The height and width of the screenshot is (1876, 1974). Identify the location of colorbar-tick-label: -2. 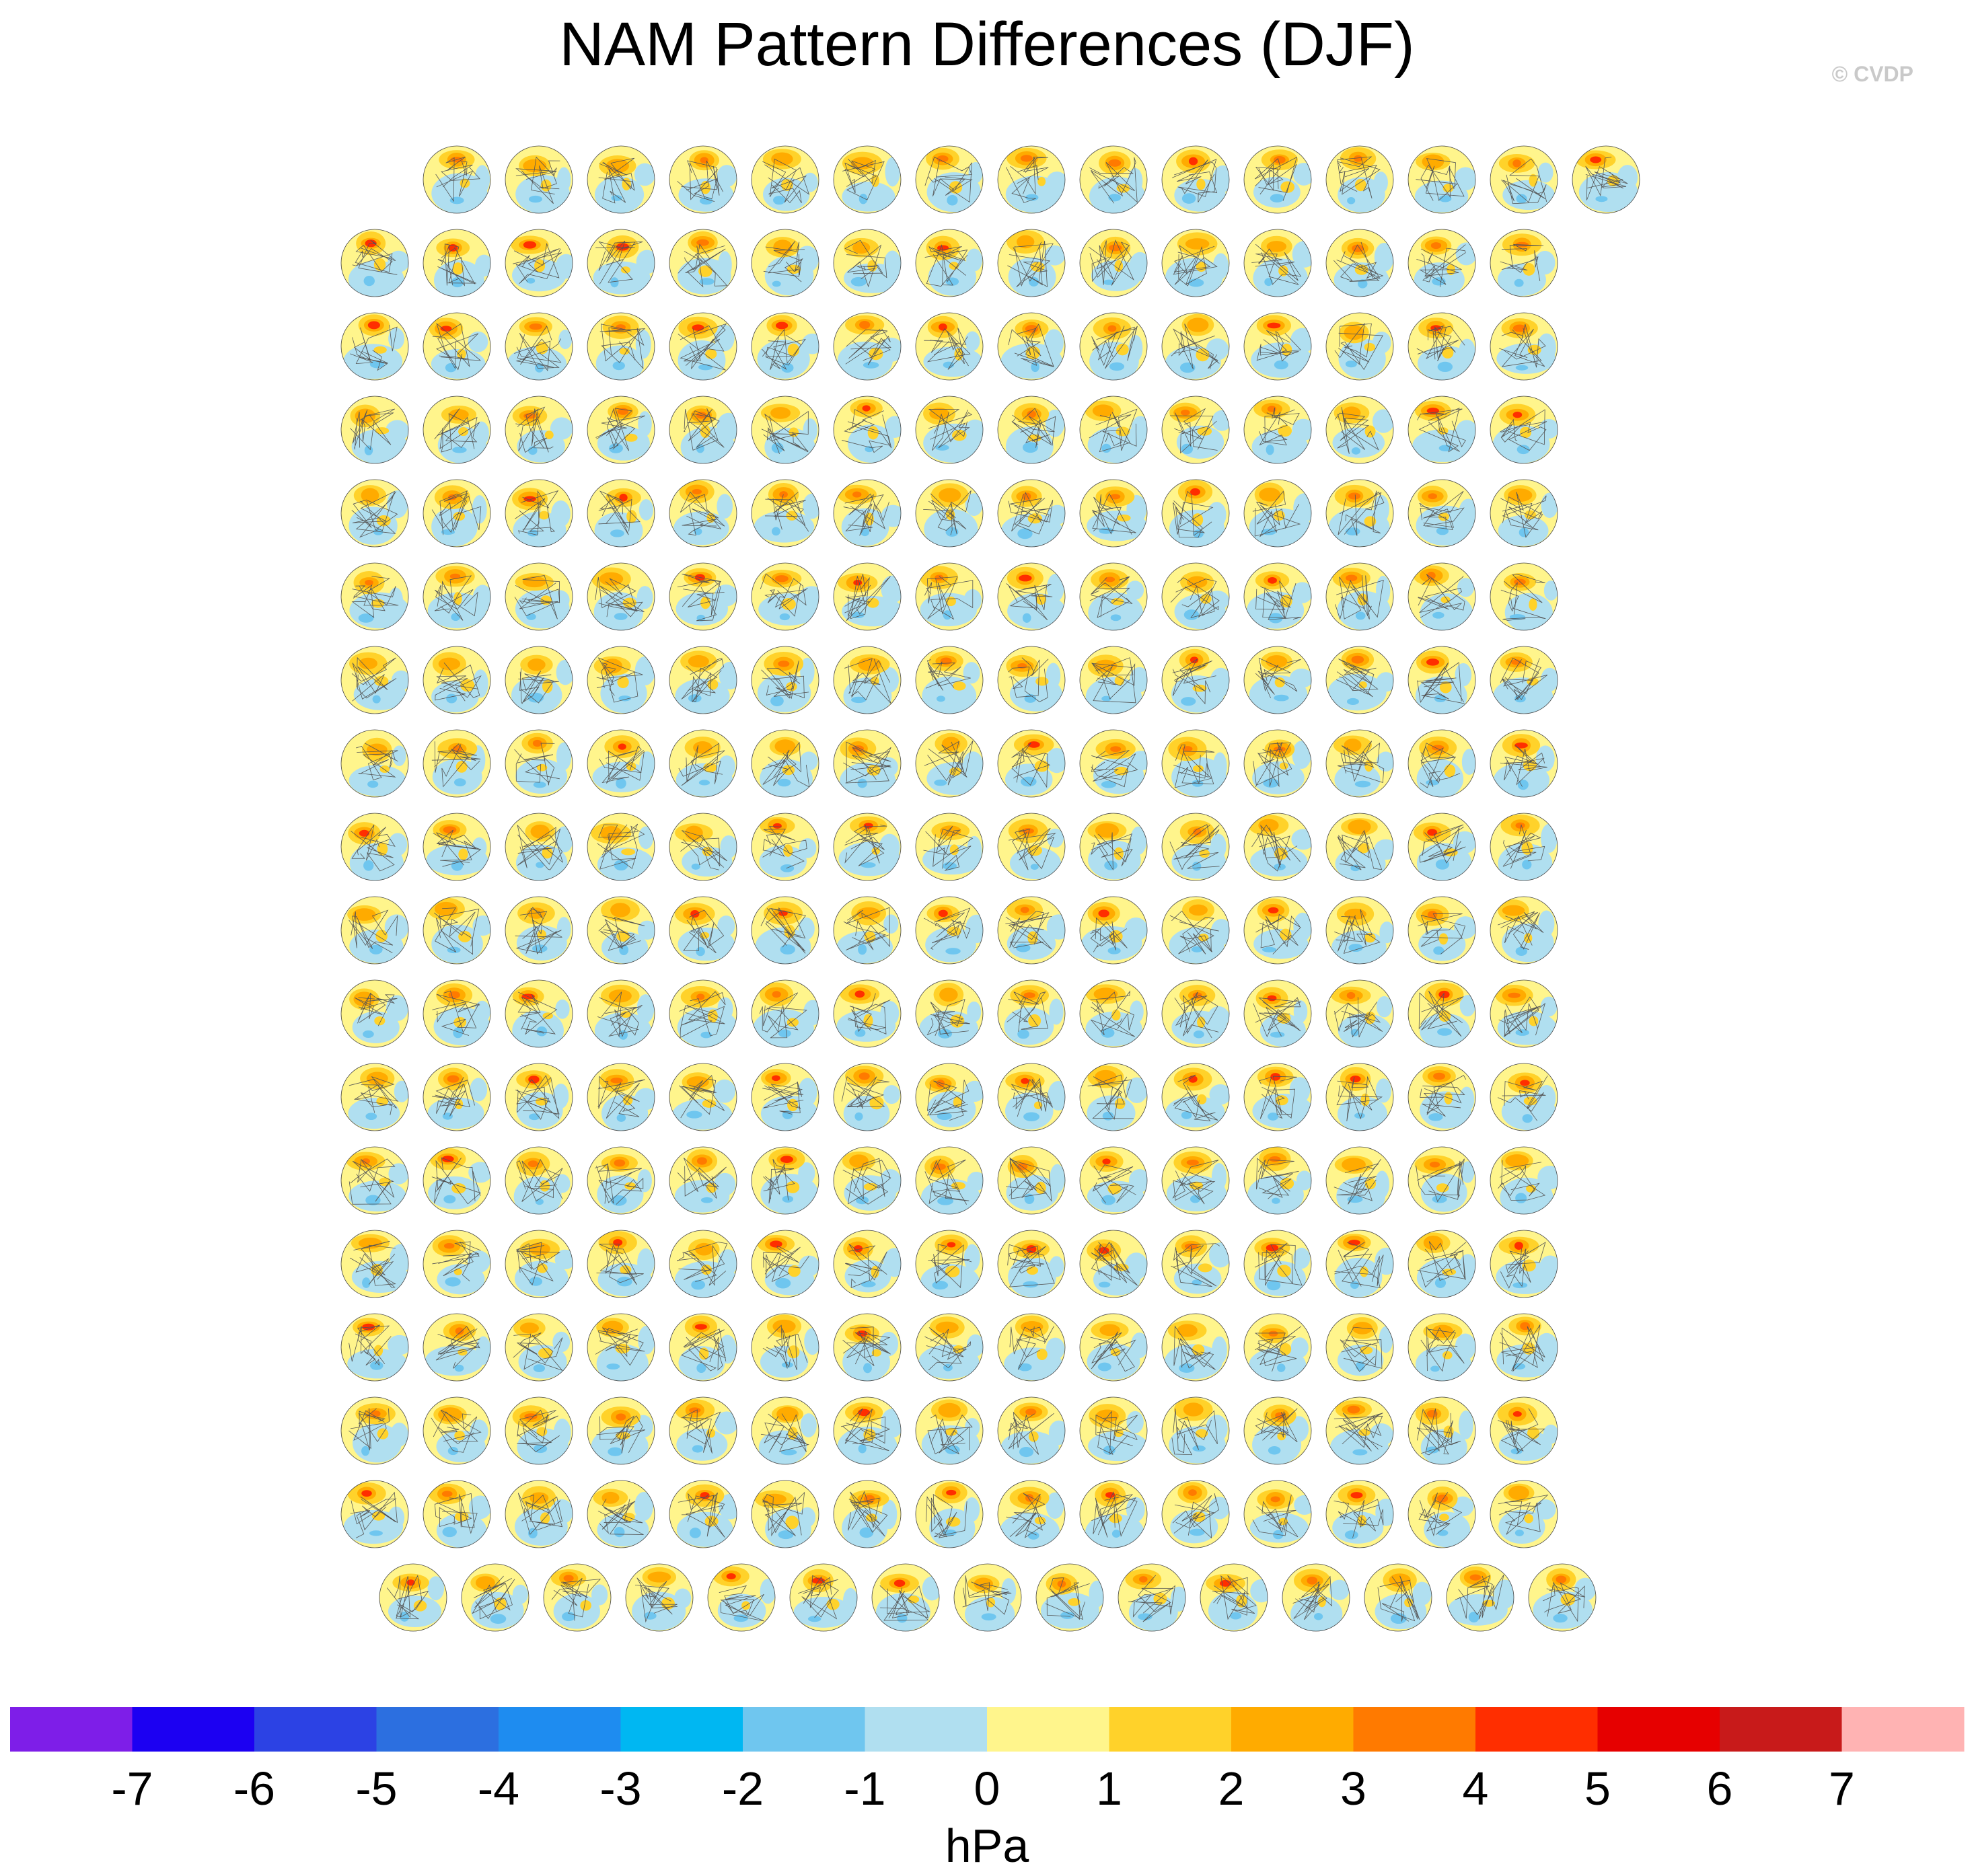
(743, 1789).